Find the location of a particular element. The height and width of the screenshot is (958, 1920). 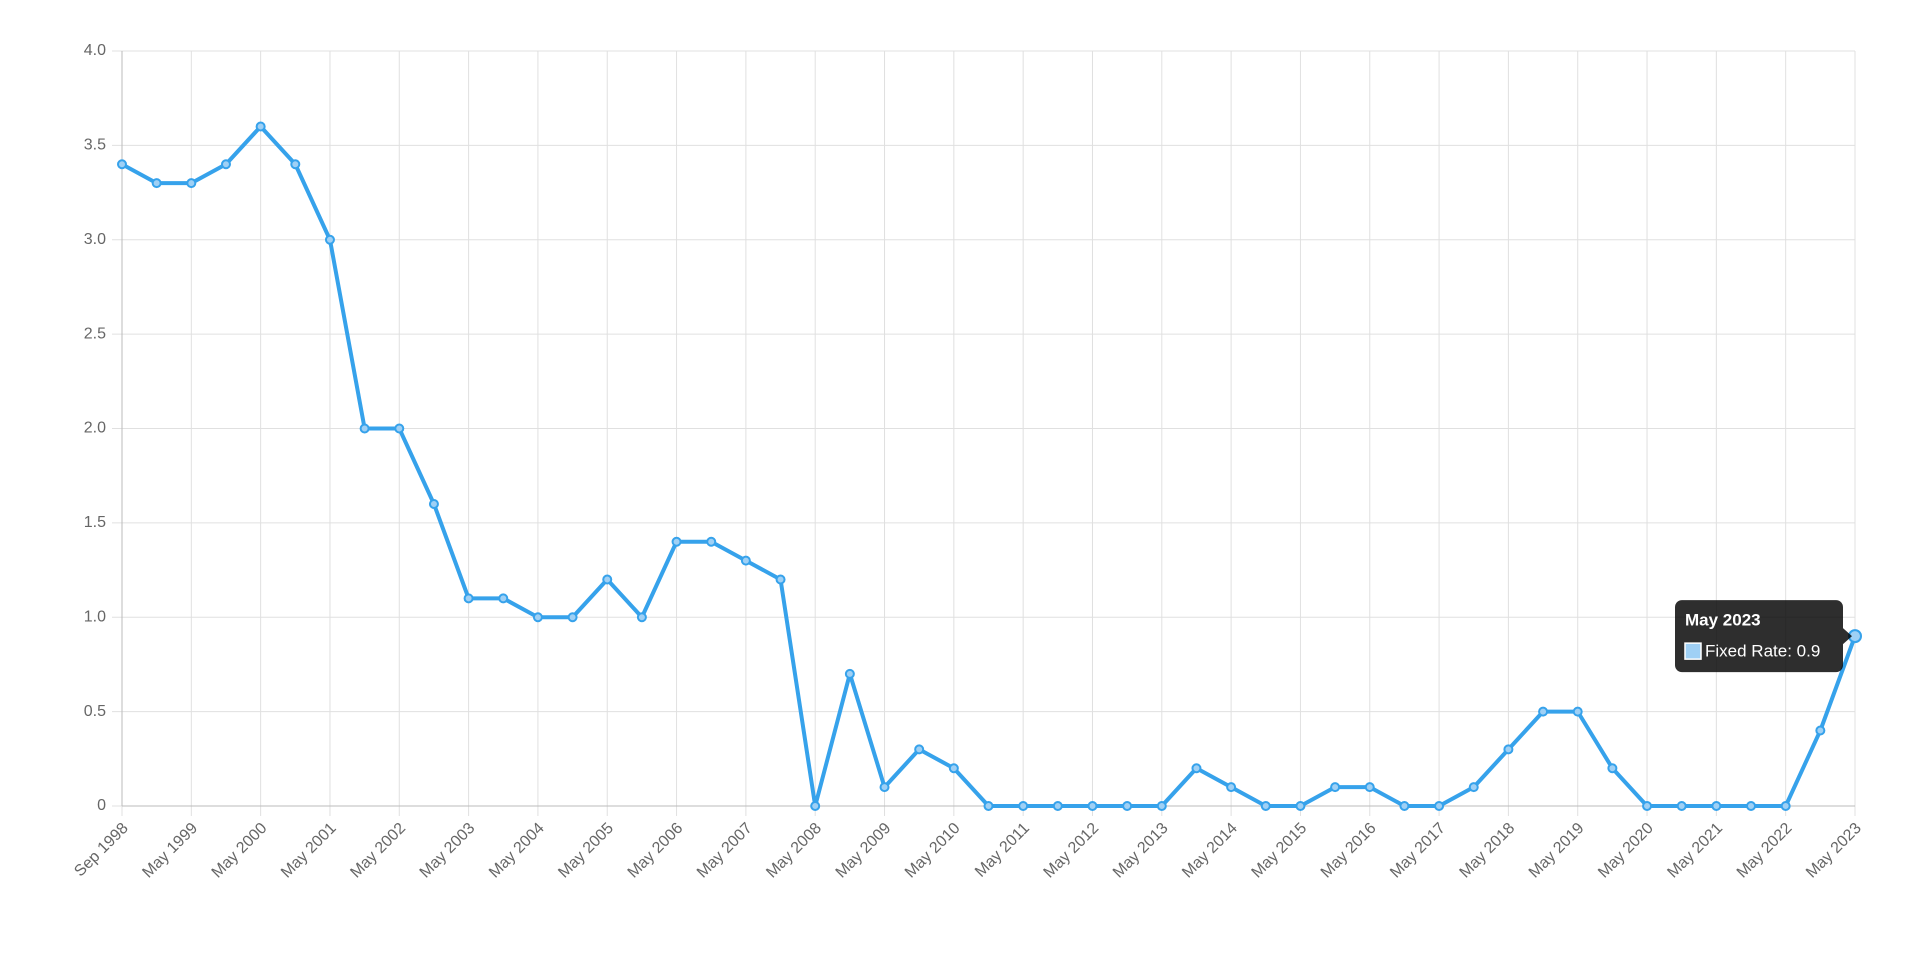

x-tick-label: May 2000 is located at coordinates (240, 851).